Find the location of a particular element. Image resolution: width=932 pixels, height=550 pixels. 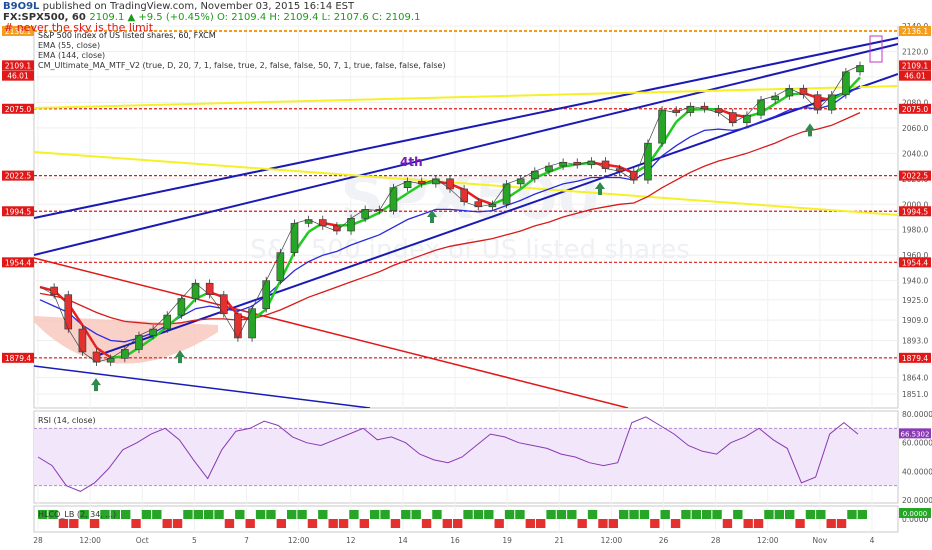

x-tick-label: 7 is located at coordinates (246, 540).